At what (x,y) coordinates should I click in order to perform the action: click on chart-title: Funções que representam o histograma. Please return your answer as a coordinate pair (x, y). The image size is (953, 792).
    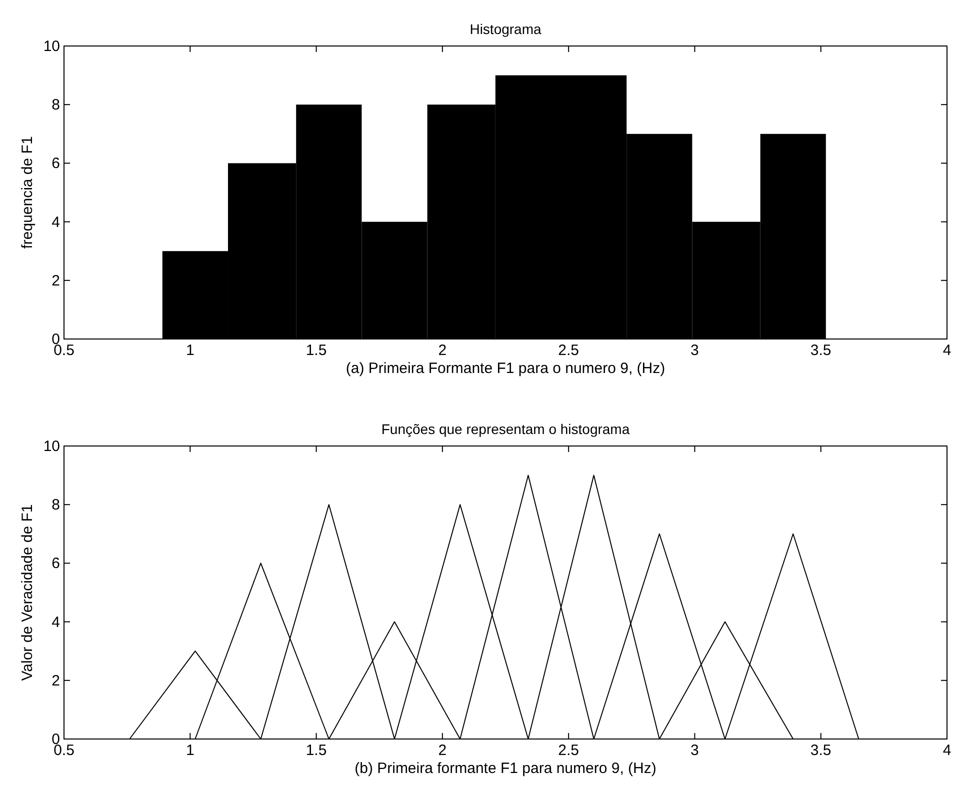
    Looking at the image, I should click on (505, 429).